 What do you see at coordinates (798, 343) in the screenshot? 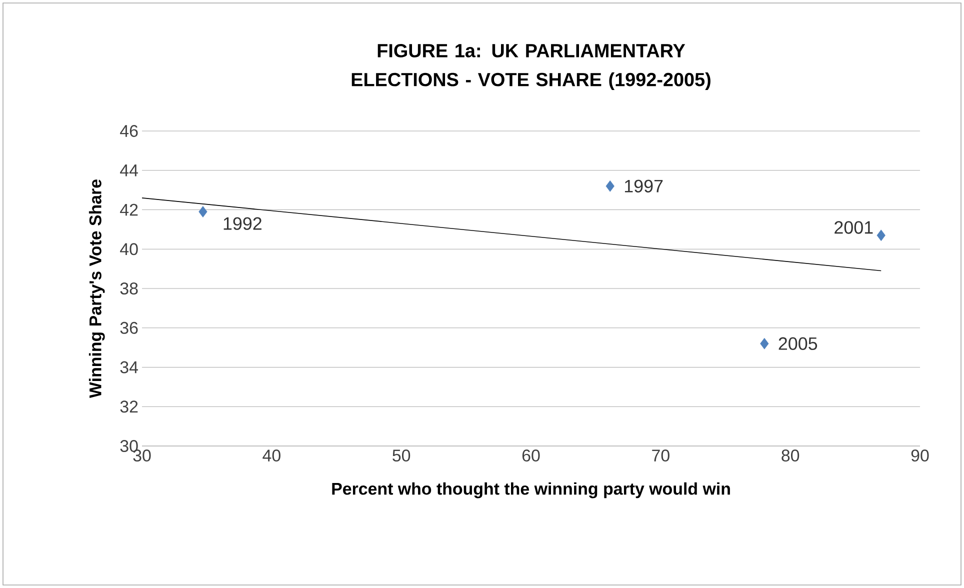
I see `annotation: 2005` at bounding box center [798, 343].